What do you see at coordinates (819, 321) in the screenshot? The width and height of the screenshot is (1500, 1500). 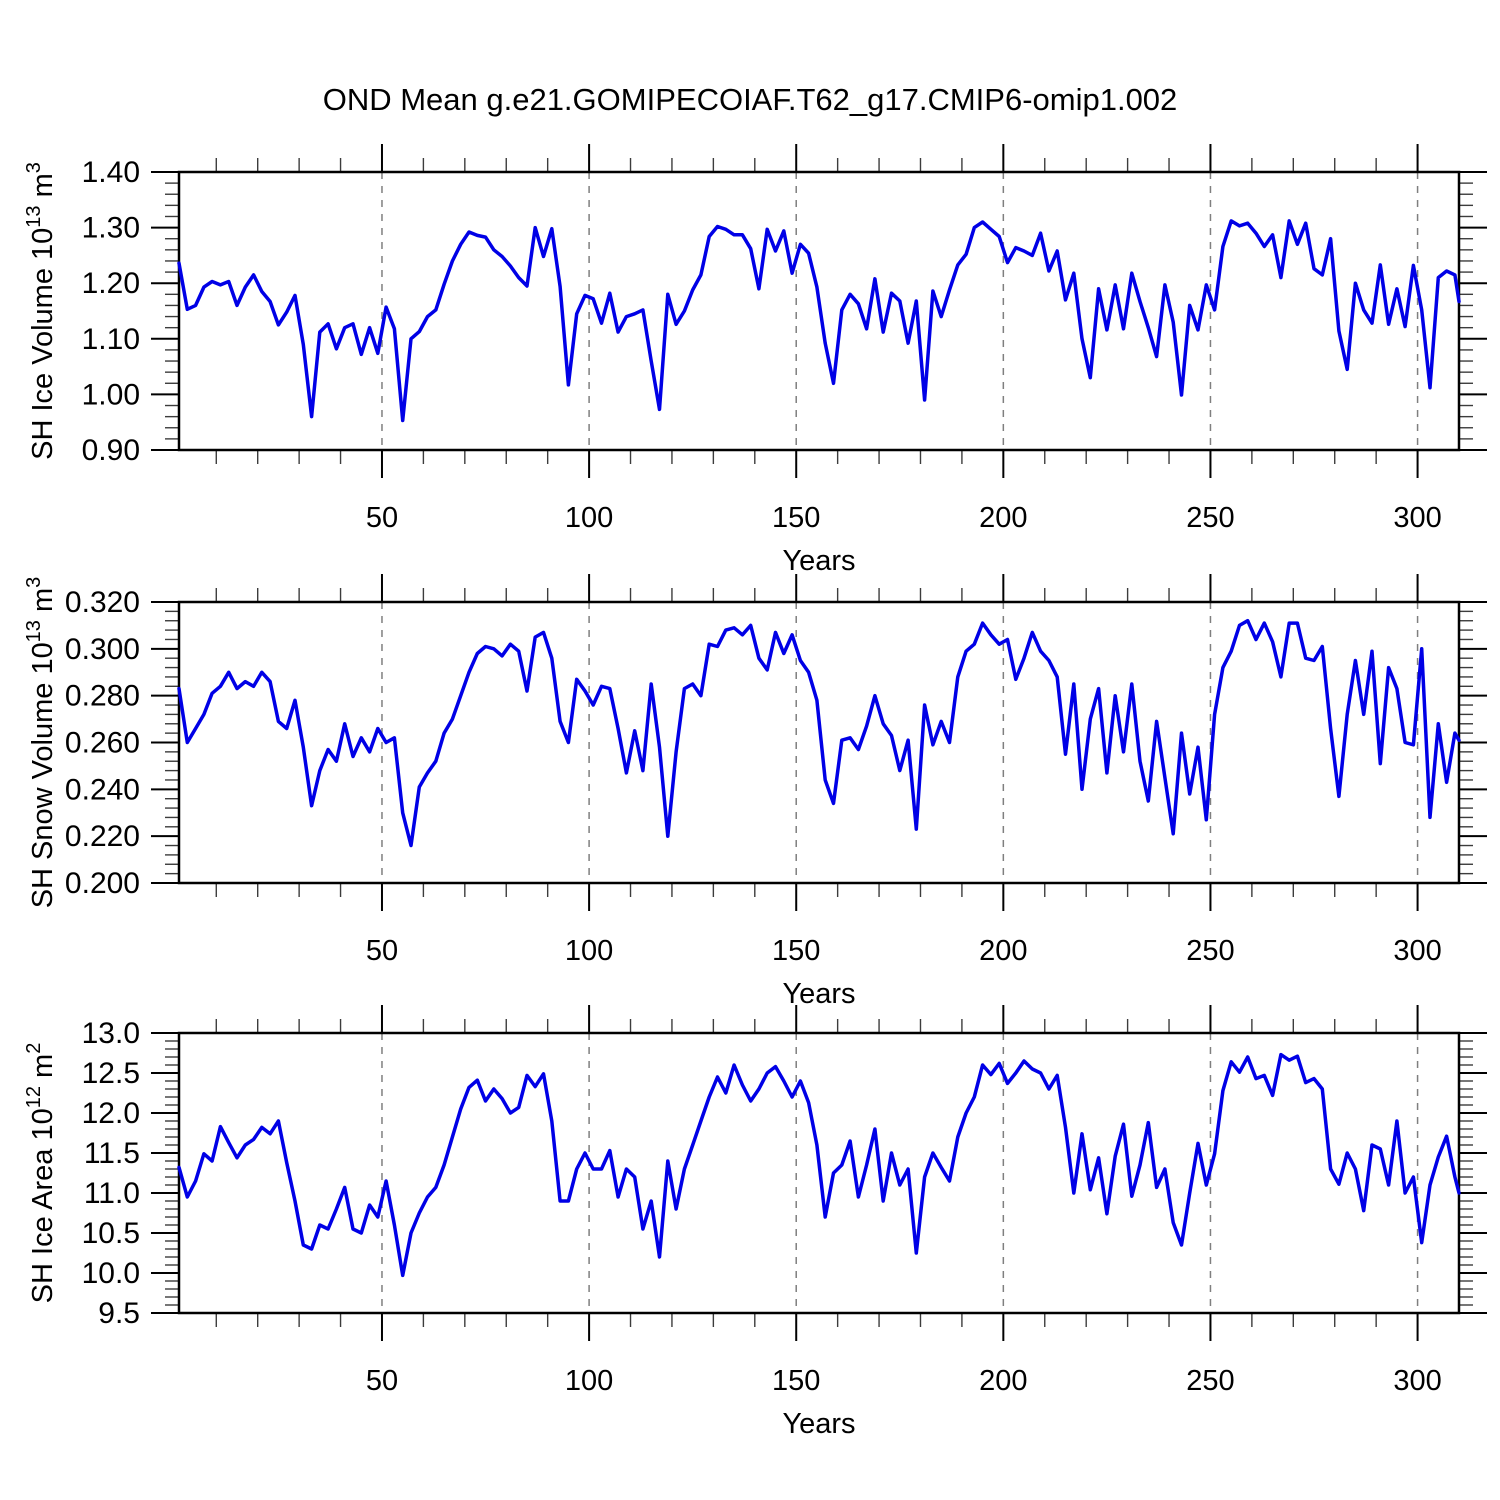 I see `series-line-ice-volume` at bounding box center [819, 321].